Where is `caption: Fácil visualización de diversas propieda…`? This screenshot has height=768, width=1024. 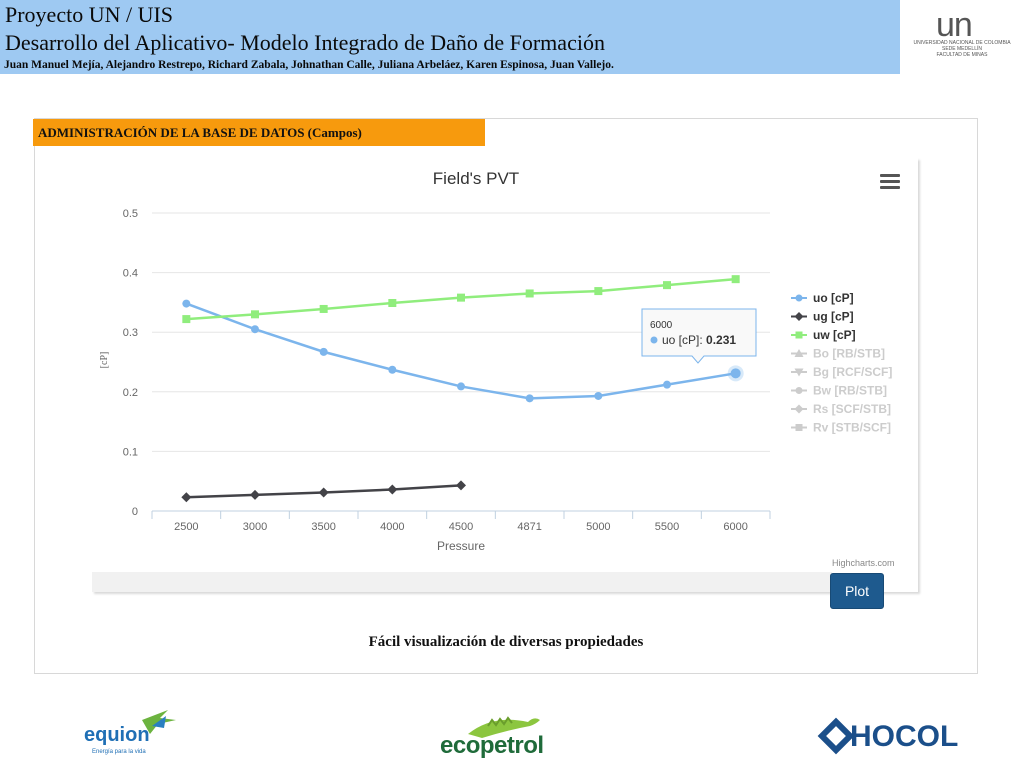
caption: Fácil visualización de diversas propieda… is located at coordinates (506, 642).